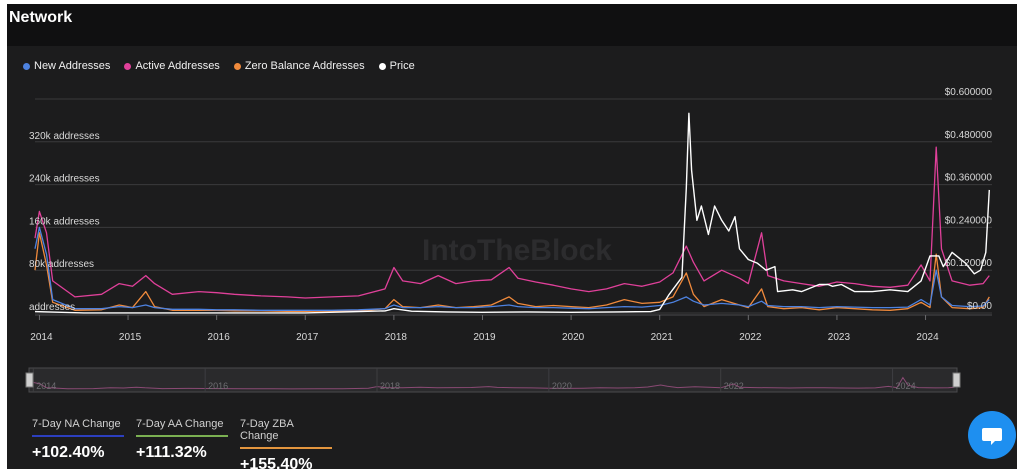 Image resolution: width=1024 pixels, height=474 pixels. Describe the element at coordinates (969, 92) in the screenshot. I see `y-right-tick-label: $0.600000` at that location.